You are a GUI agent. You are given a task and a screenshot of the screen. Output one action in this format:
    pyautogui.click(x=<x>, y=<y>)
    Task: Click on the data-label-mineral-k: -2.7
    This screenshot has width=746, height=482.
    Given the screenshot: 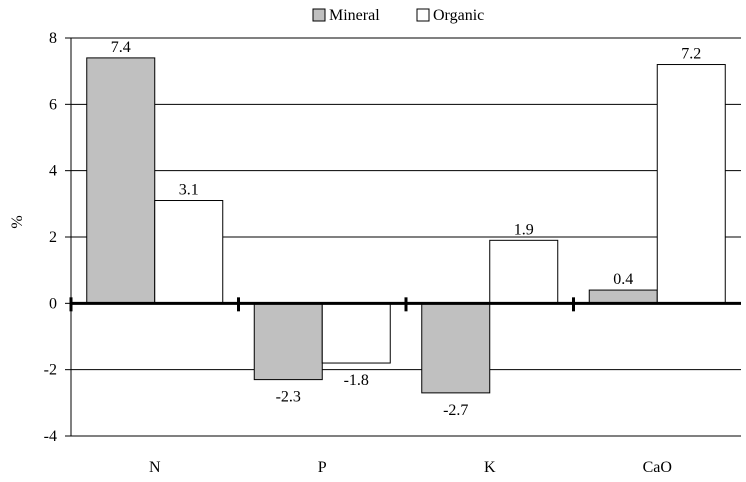 What is the action you would take?
    pyautogui.click(x=455, y=410)
    